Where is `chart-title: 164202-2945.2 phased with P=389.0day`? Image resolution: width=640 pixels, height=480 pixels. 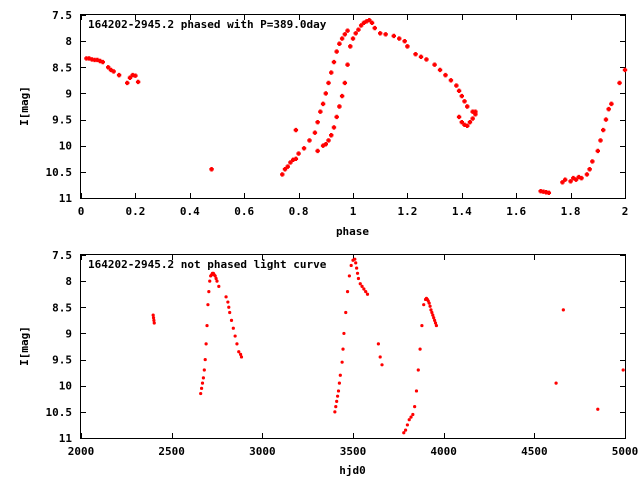 chart-title: 164202-2945.2 phased with P=389.0day is located at coordinates (207, 24).